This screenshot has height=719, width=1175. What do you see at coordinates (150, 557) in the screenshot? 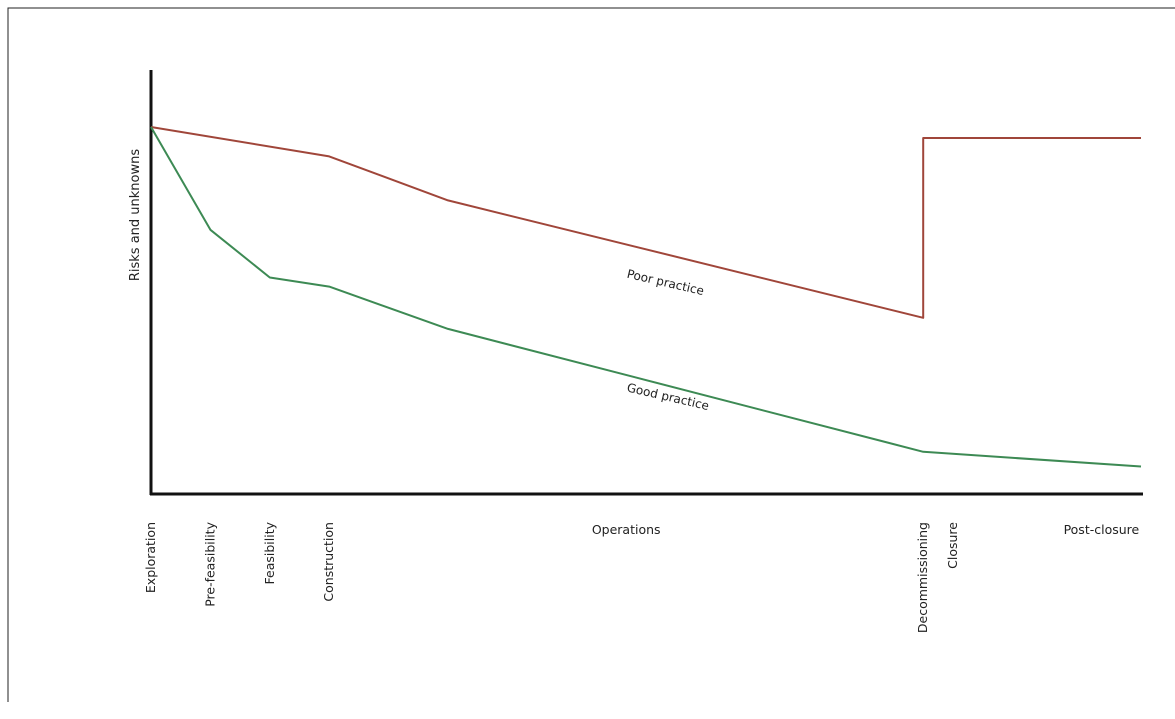
I see `stage-label-exploration: Exploration` at bounding box center [150, 557].